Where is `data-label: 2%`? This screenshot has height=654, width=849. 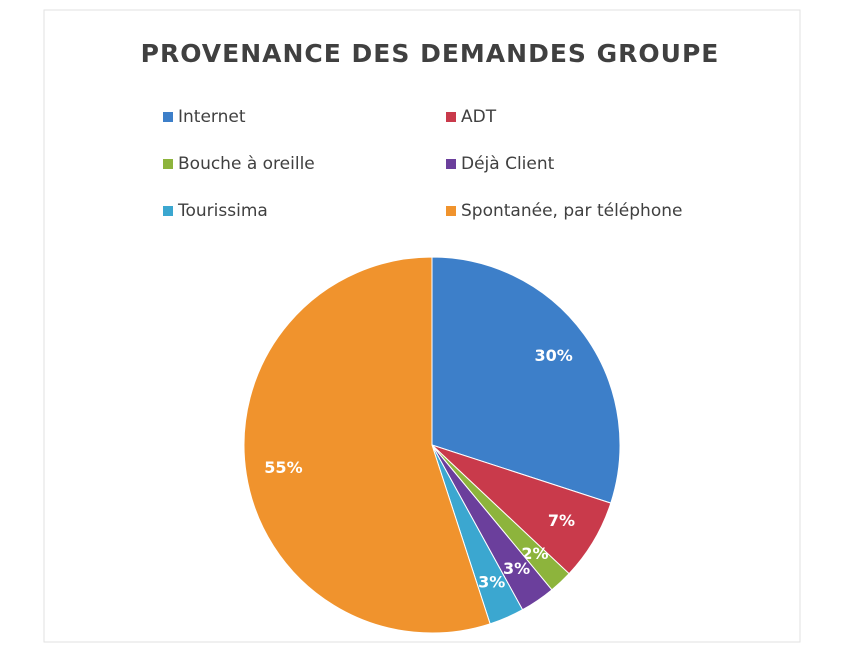
data-label: 2% is located at coordinates (534, 553).